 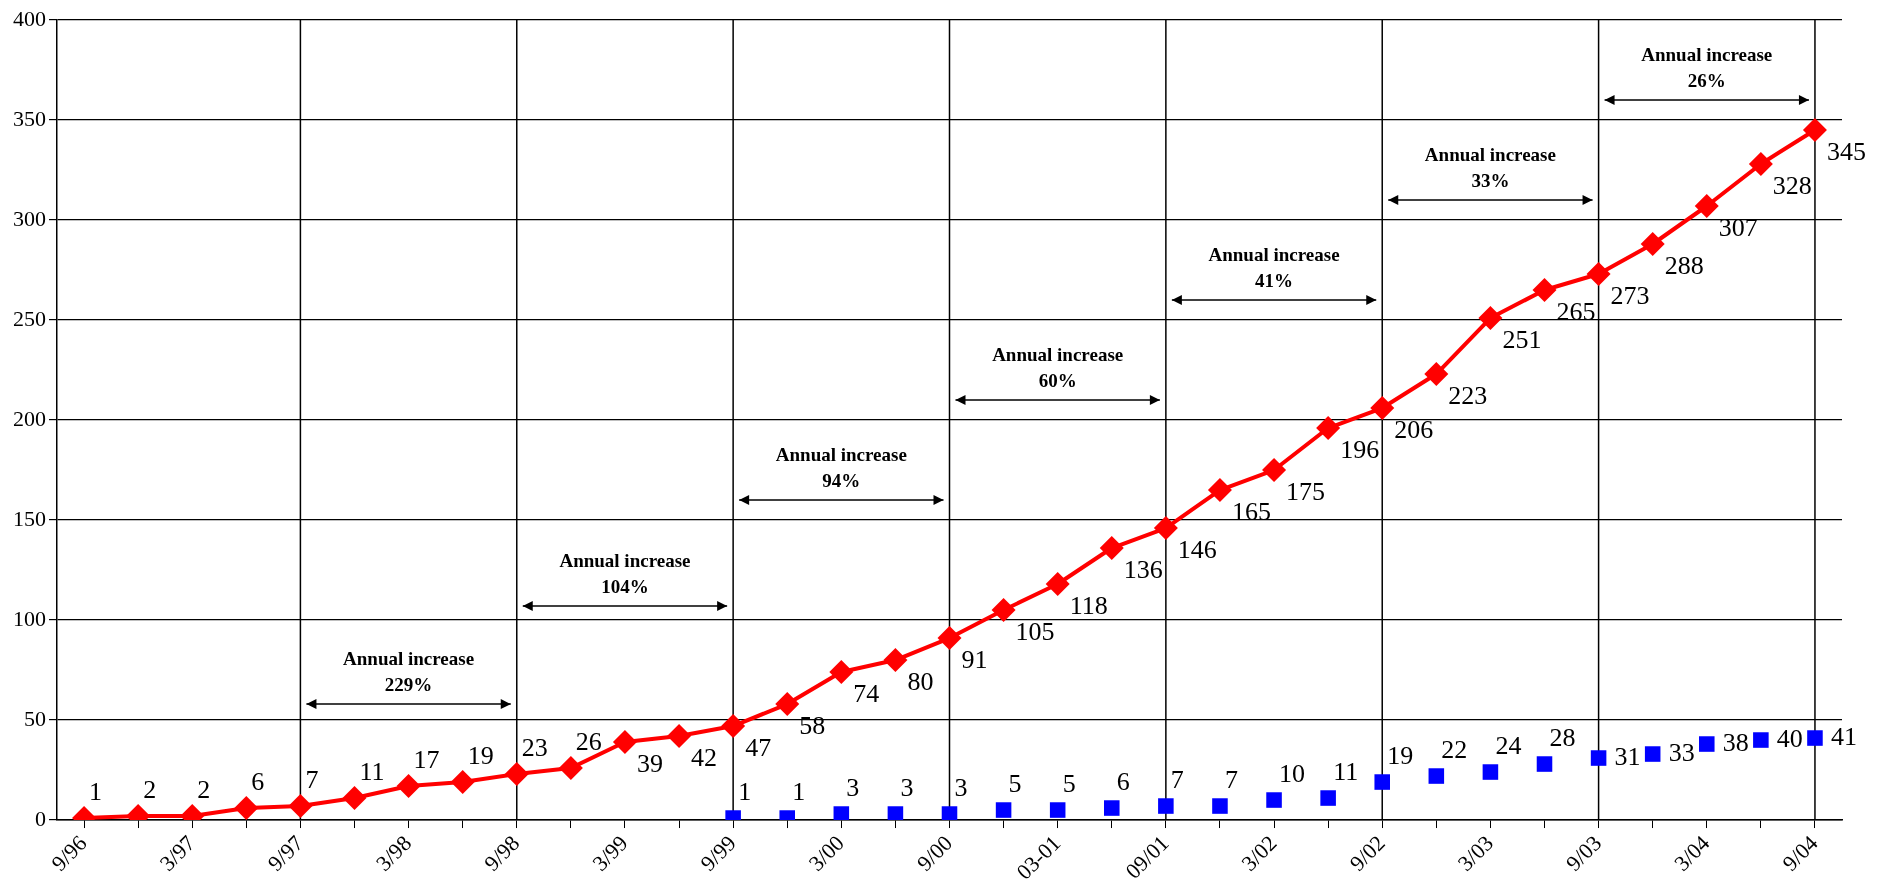 I want to click on y-tick-label: 100, so click(x=29, y=618).